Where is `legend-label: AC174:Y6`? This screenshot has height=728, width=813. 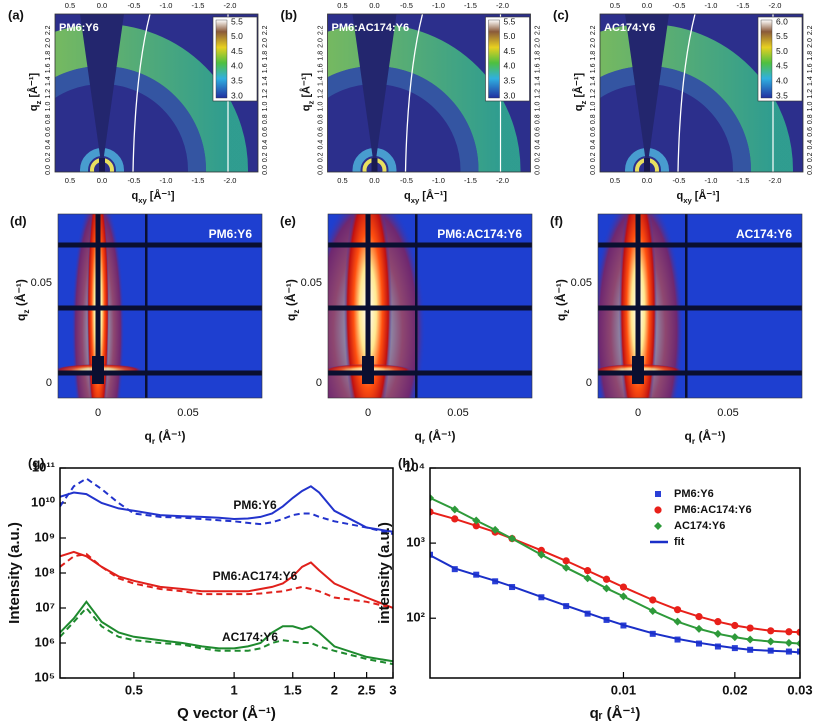
legend-label: AC174:Y6 is located at coordinates (699, 526).